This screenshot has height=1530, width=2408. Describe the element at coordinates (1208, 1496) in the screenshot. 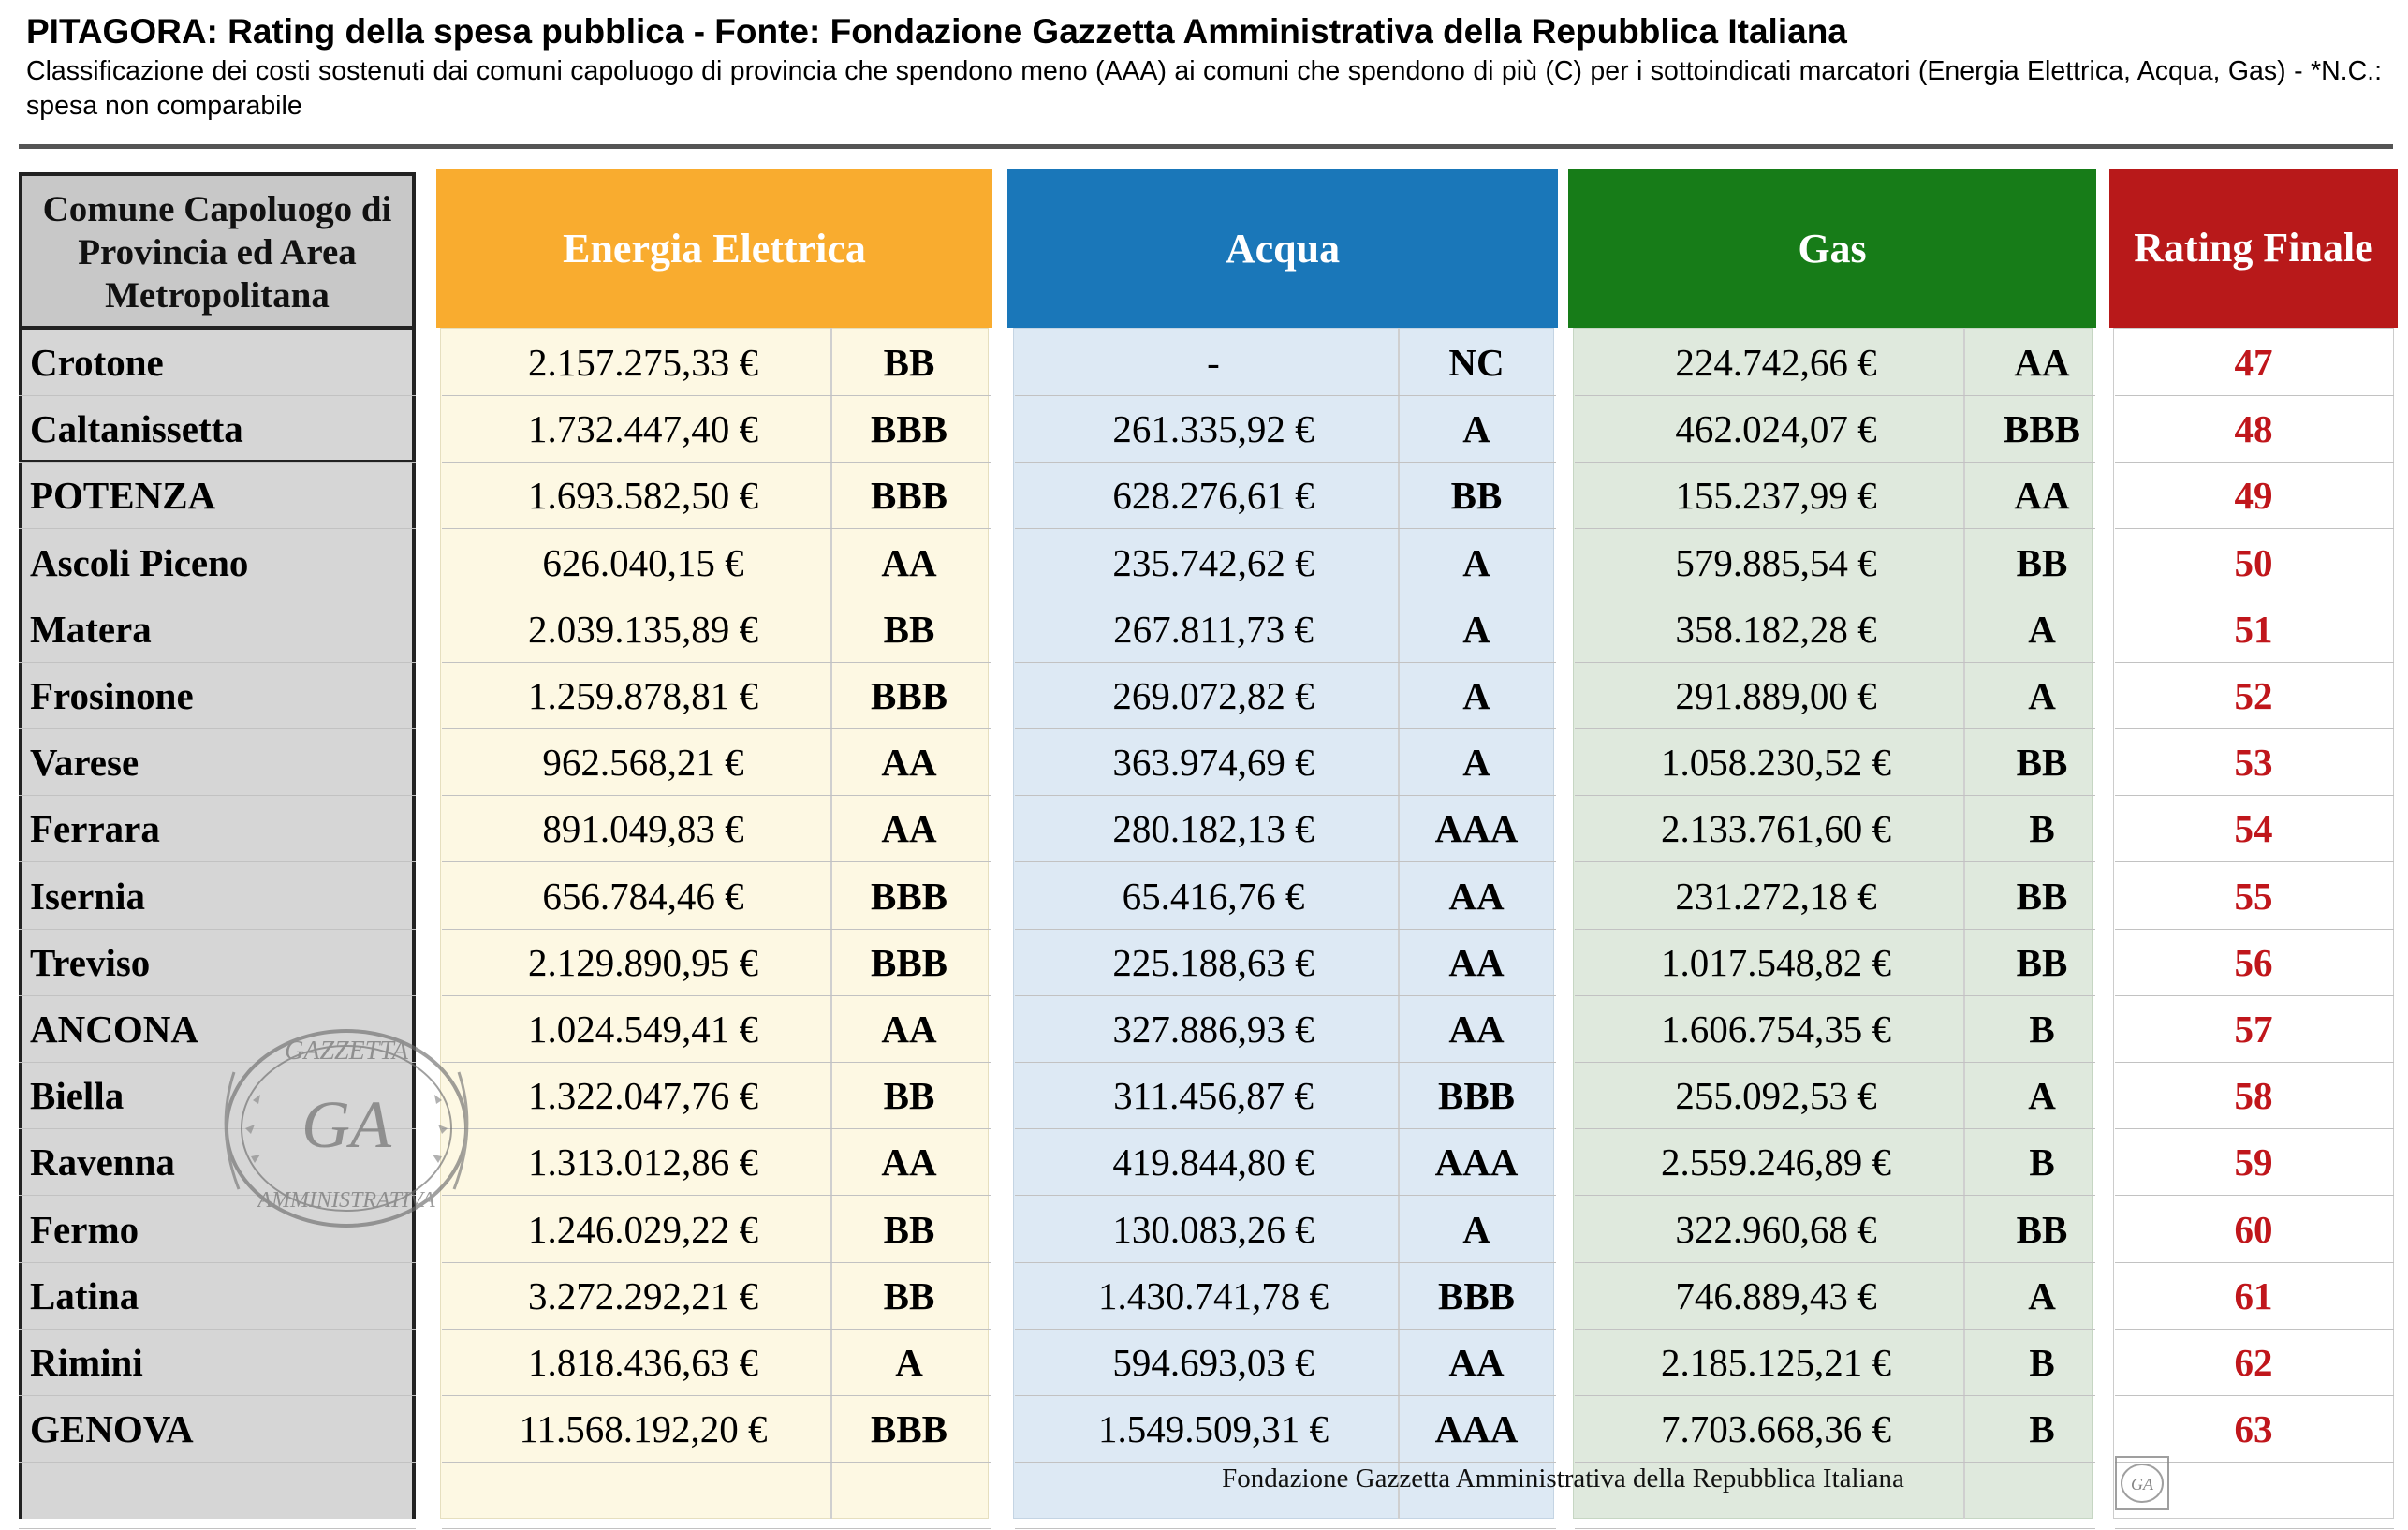

I see `table-row` at that location.